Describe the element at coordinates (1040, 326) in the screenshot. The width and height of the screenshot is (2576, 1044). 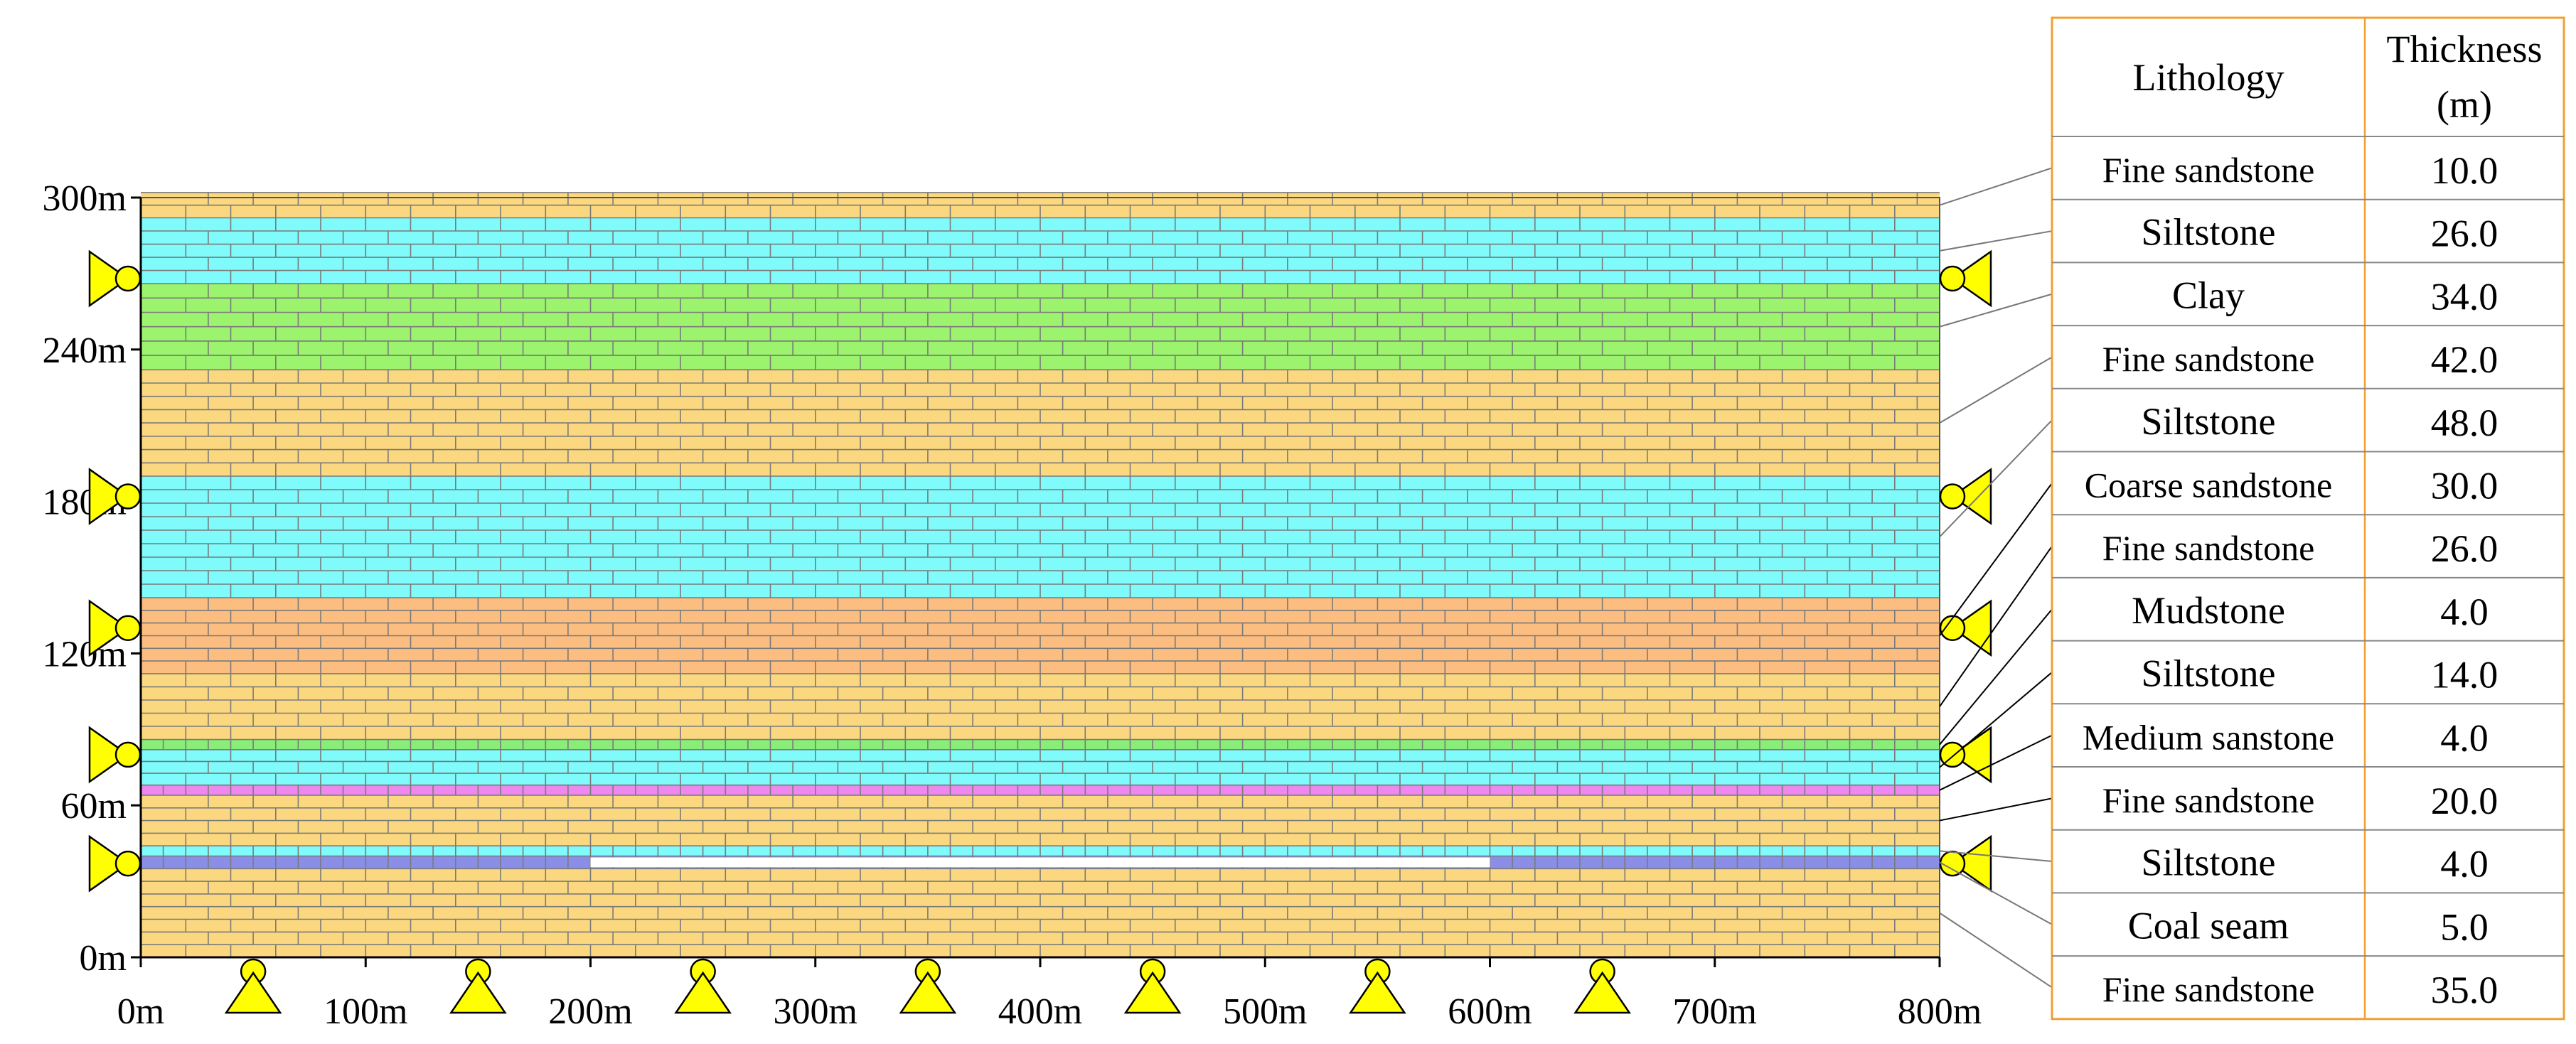
I see `layer-12-joints` at that location.